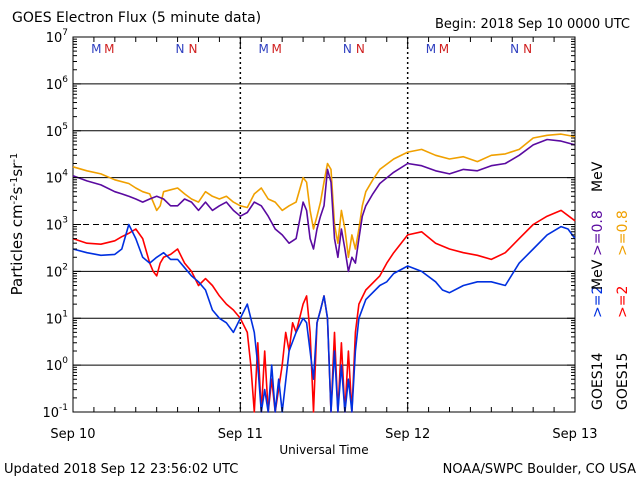 This screenshot has width=640, height=480. What do you see at coordinates (57, 225) in the screenshot?
I see `y-tick-label: 10³` at bounding box center [57, 225].